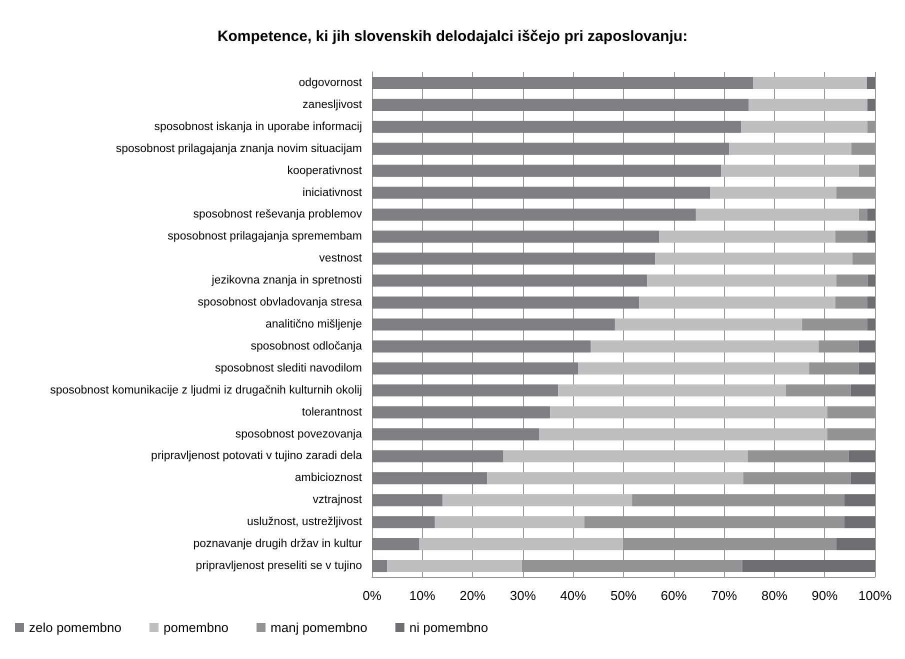  What do you see at coordinates (332, 104) in the screenshot?
I see `y-tick-label: zanesljivost` at bounding box center [332, 104].